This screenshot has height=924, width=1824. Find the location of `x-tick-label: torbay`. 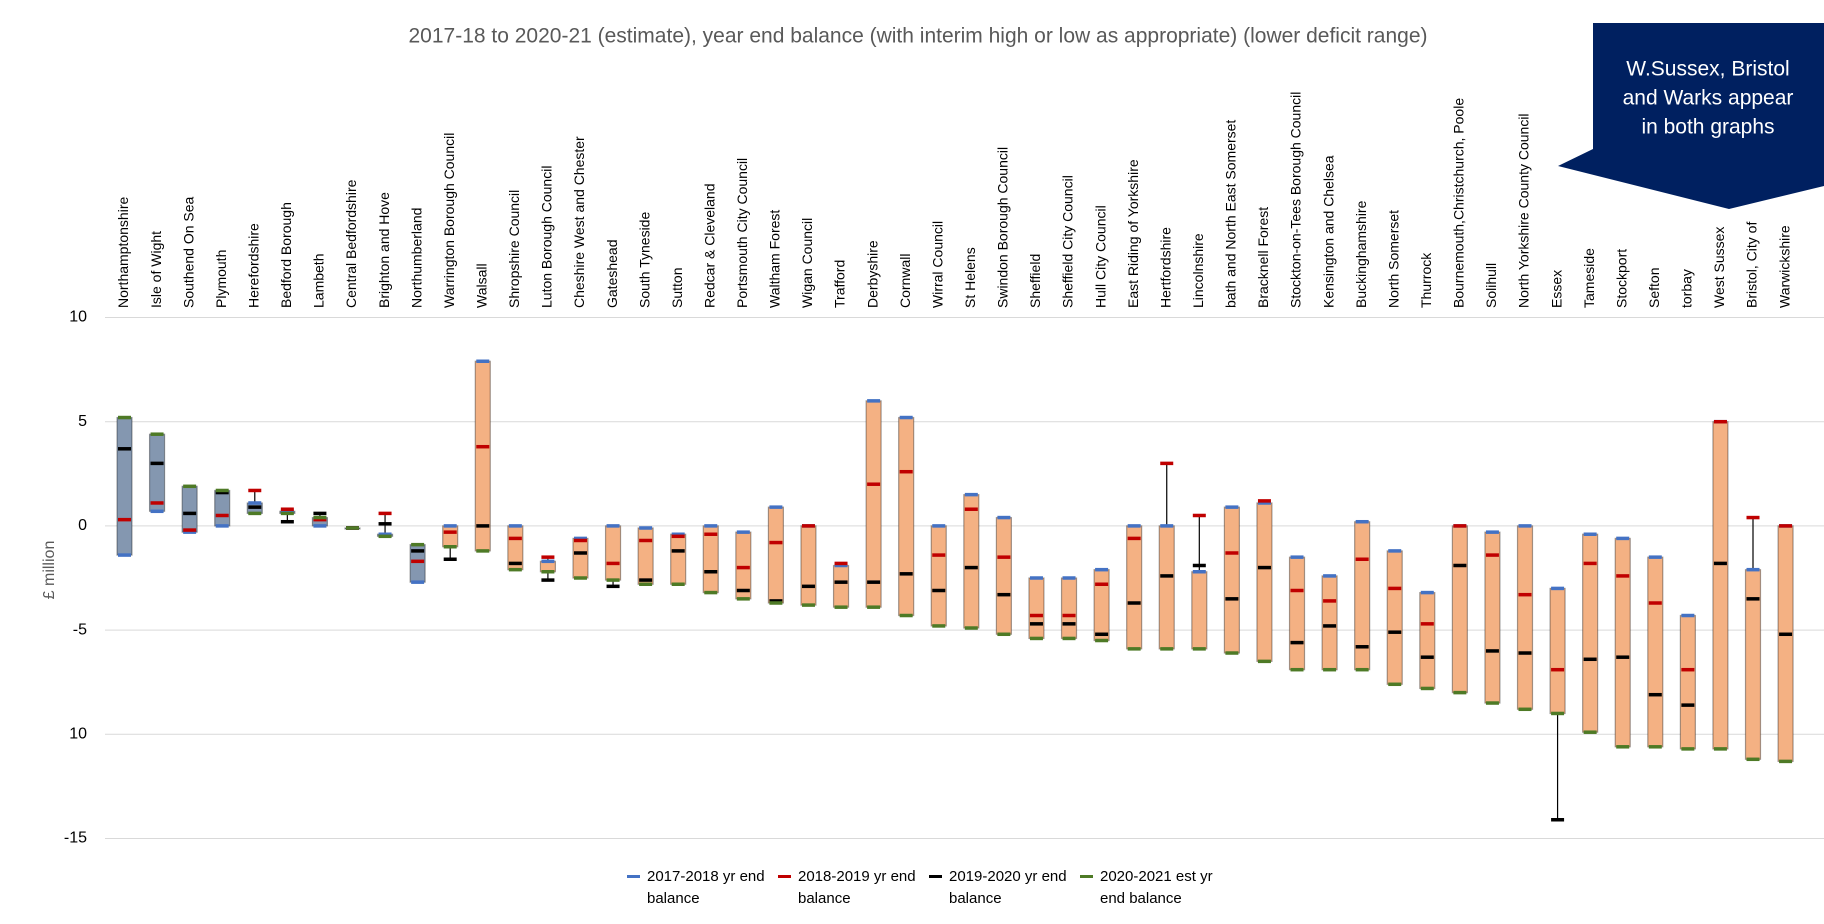

x-tick-label: torbay is located at coordinates (1687, 288).